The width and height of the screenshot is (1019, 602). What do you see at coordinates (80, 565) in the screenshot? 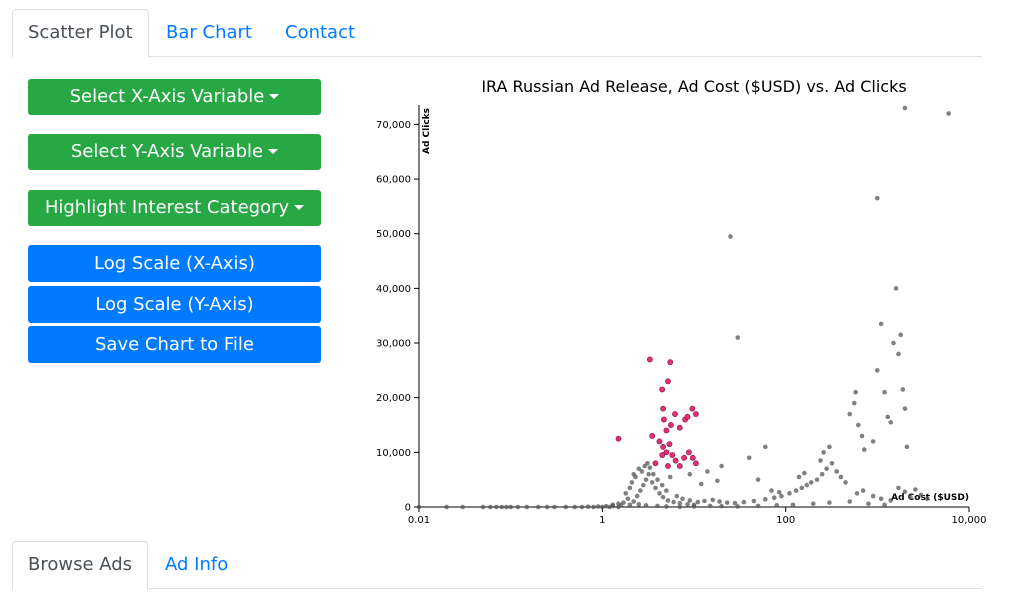
I see `tab-browse-ads: Browse Ads` at bounding box center [80, 565].